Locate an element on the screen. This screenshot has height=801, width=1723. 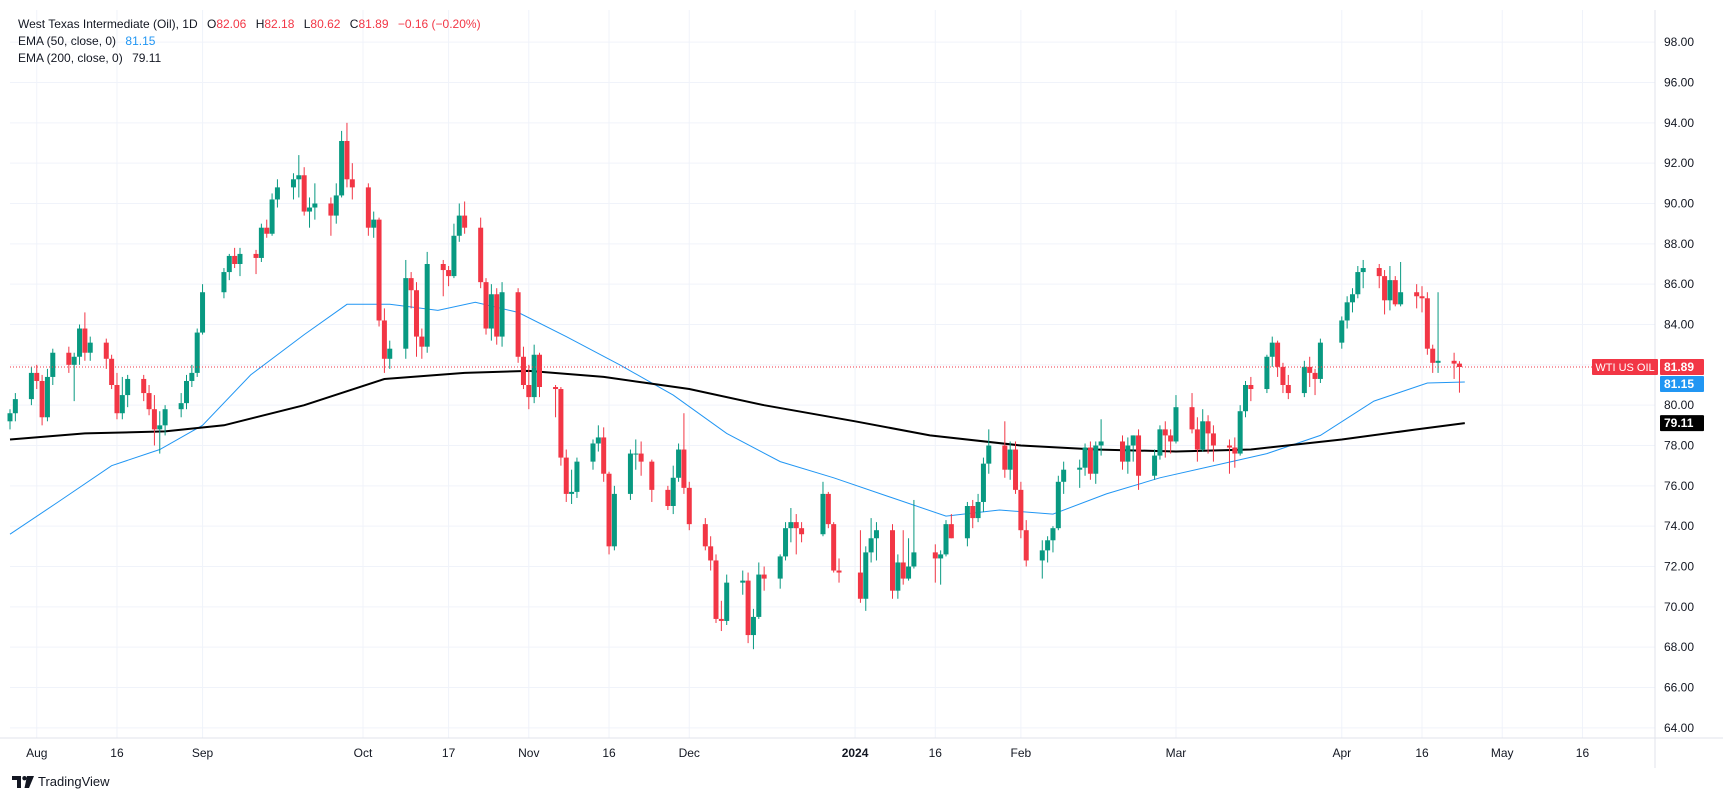
legend-symbol: West Texas Intermediate (Oil), 1D is located at coordinates (108, 24).